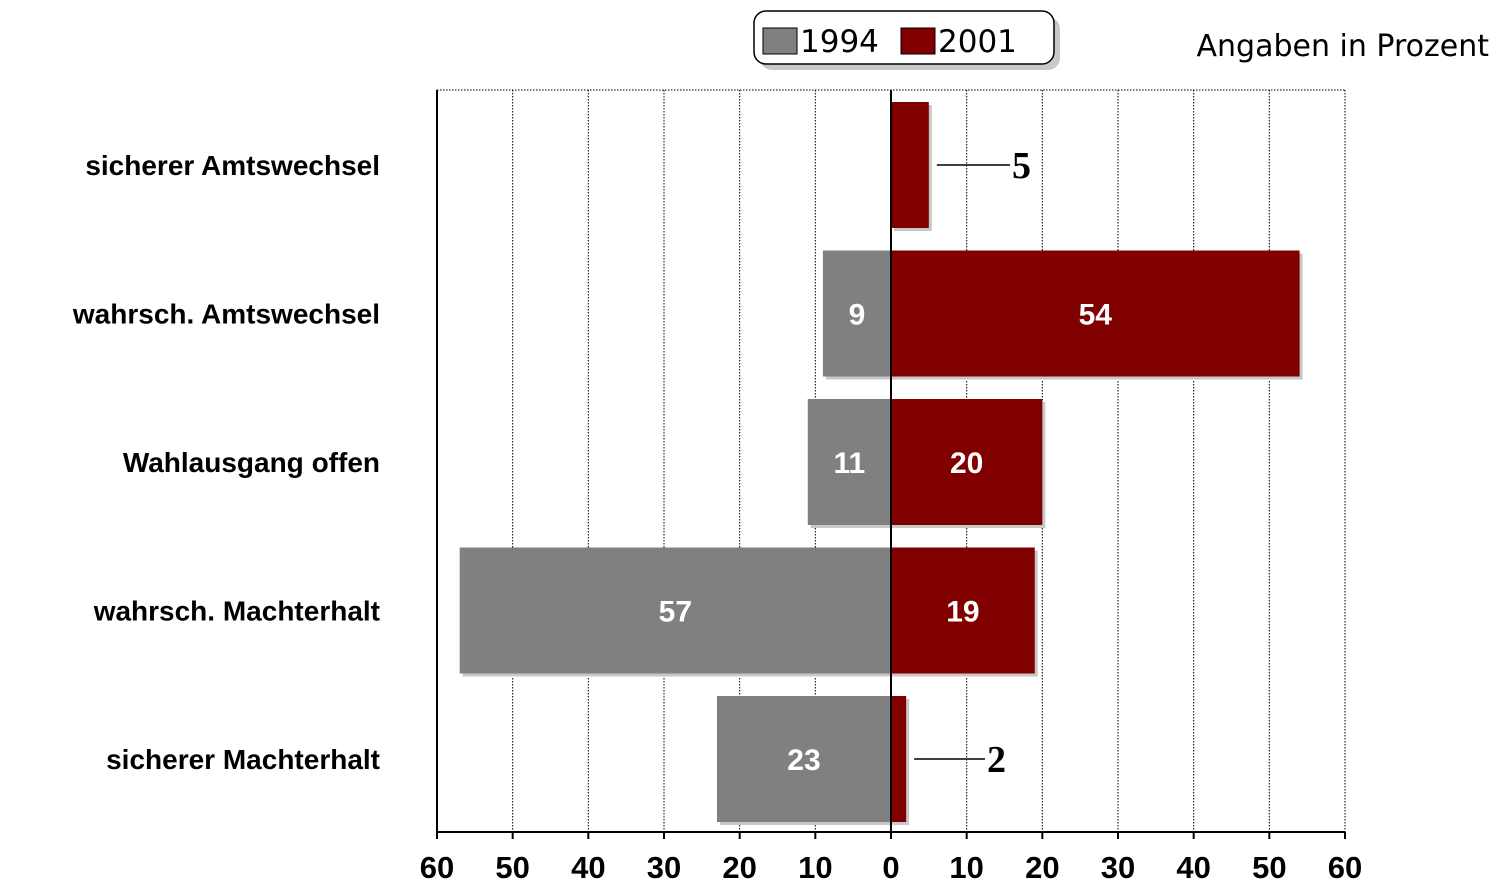 Image resolution: width=1497 pixels, height=887 pixels. I want to click on units-note: Angaben in Prozent, so click(1343, 46).